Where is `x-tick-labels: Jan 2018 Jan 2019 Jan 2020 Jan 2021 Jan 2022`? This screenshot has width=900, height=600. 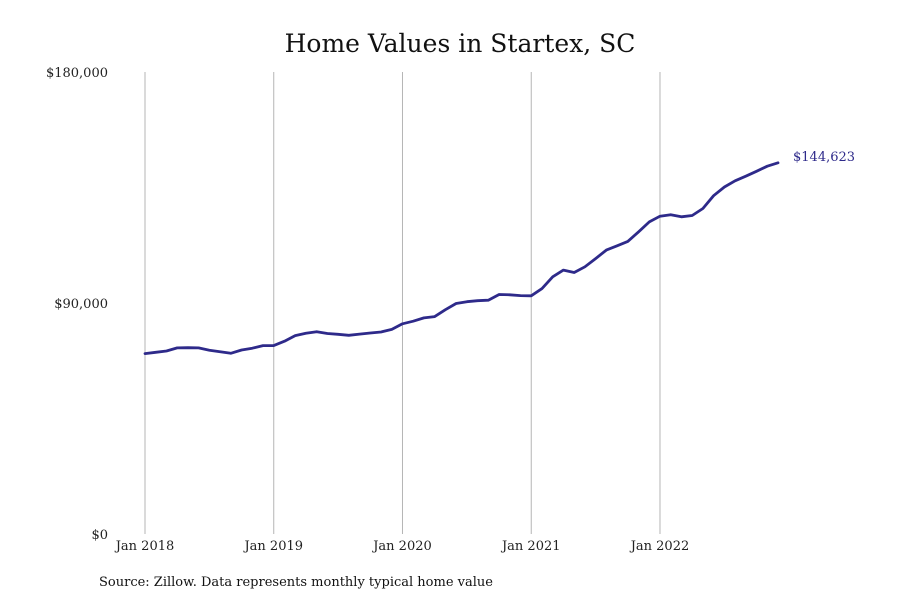
x-tick-labels: Jan 2018 Jan 2019 Jan 2020 Jan 2021 Jan 2022 is located at coordinates (402, 546).